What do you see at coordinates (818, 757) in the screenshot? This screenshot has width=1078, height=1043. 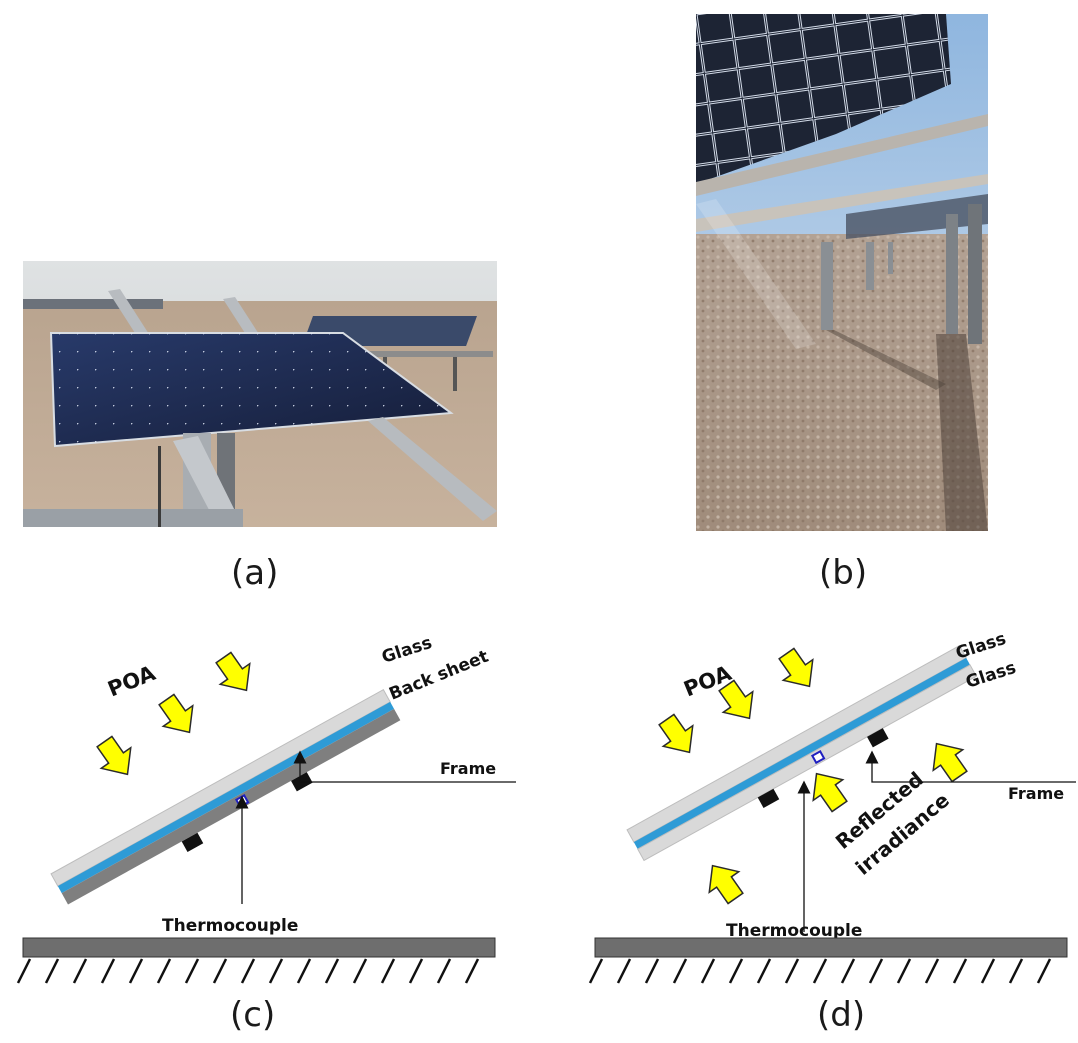 I see `thermocouple-sensor` at bounding box center [818, 757].